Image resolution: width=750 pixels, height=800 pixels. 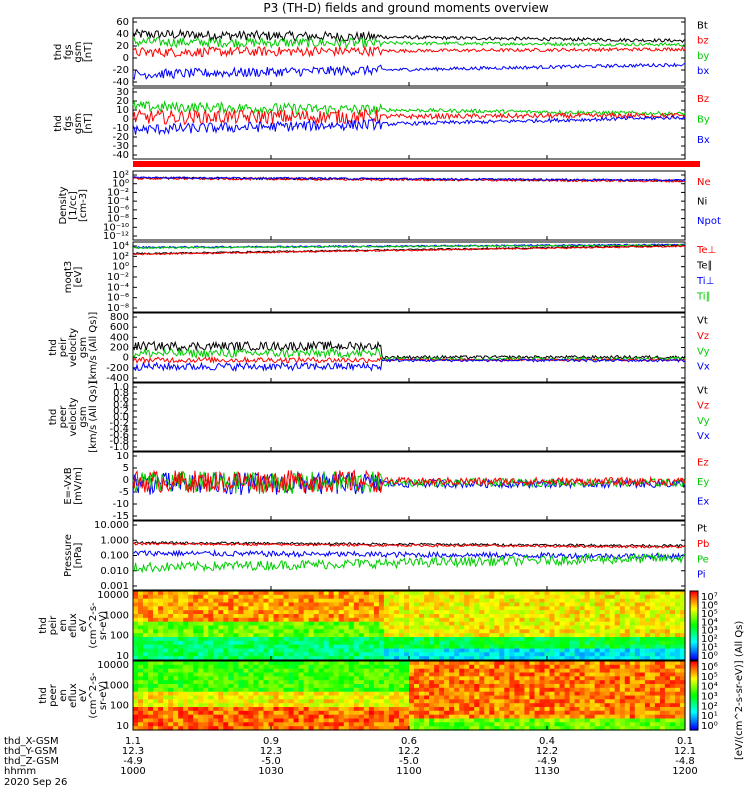 What do you see at coordinates (703, 71) in the screenshot?
I see `legend-entry: bx` at bounding box center [703, 71].